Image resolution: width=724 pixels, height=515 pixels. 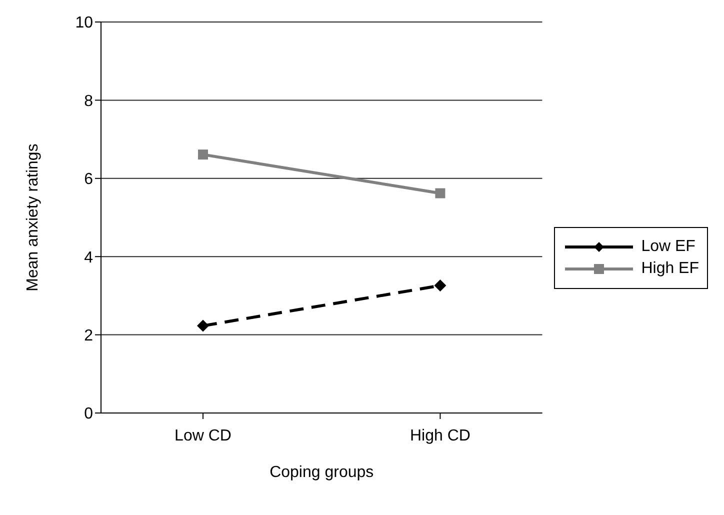 What do you see at coordinates (89, 335) in the screenshot?
I see `y-tick-label: 2` at bounding box center [89, 335].